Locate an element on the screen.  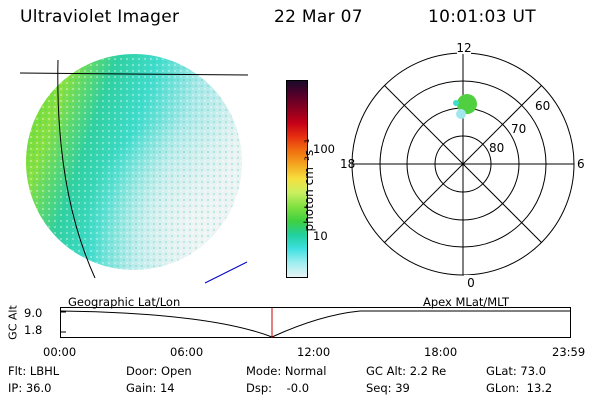
time-tick-1200: 12:00 is located at coordinates (314, 352).